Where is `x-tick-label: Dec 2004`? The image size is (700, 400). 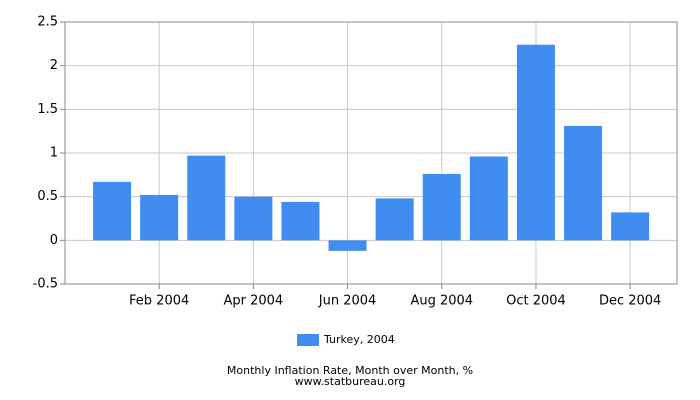
x-tick-label: Dec 2004 is located at coordinates (630, 301).